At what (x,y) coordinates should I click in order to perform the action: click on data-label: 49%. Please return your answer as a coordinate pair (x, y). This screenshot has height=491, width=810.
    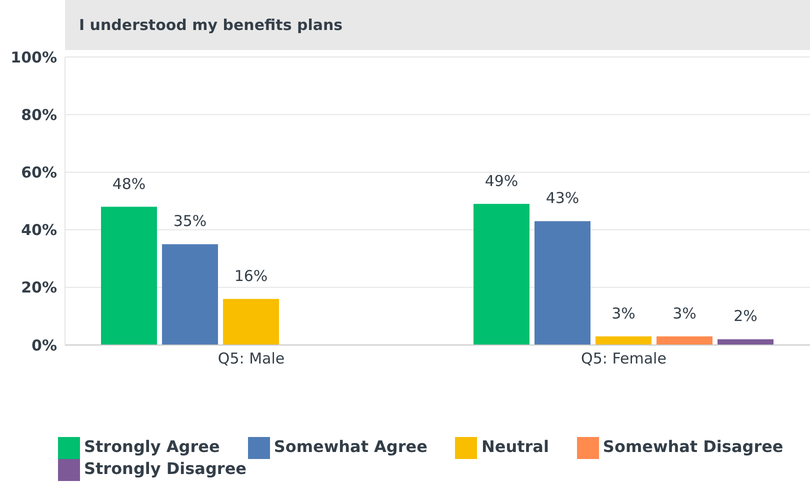
    Looking at the image, I should click on (501, 181).